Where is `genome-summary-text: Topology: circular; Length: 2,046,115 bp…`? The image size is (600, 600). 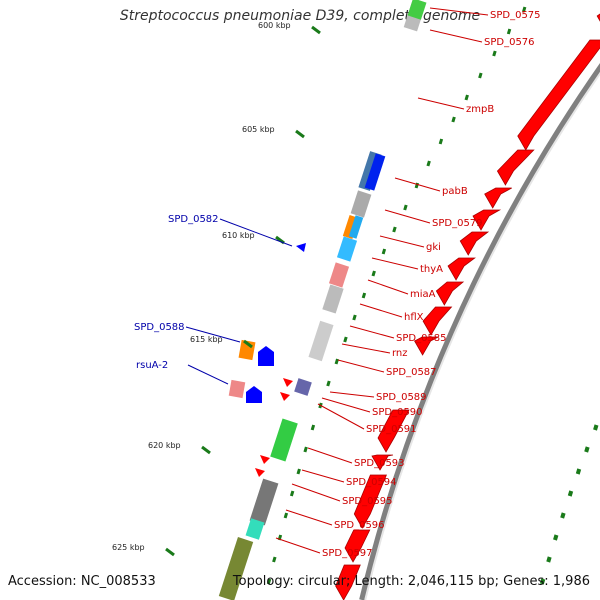 genome-summary-text: Topology: circular; Length: 2,046,115 bp… is located at coordinates (411, 581).